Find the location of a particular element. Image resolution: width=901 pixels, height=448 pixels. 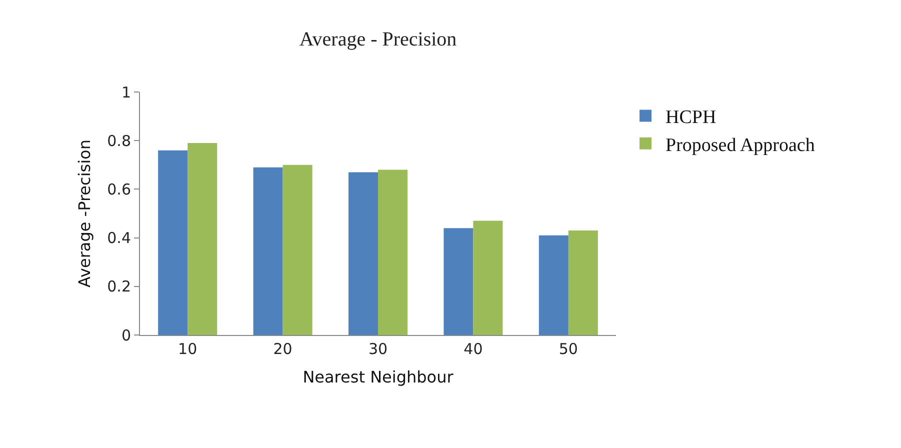

y-tick-label: 0.8 is located at coordinates (119, 141).